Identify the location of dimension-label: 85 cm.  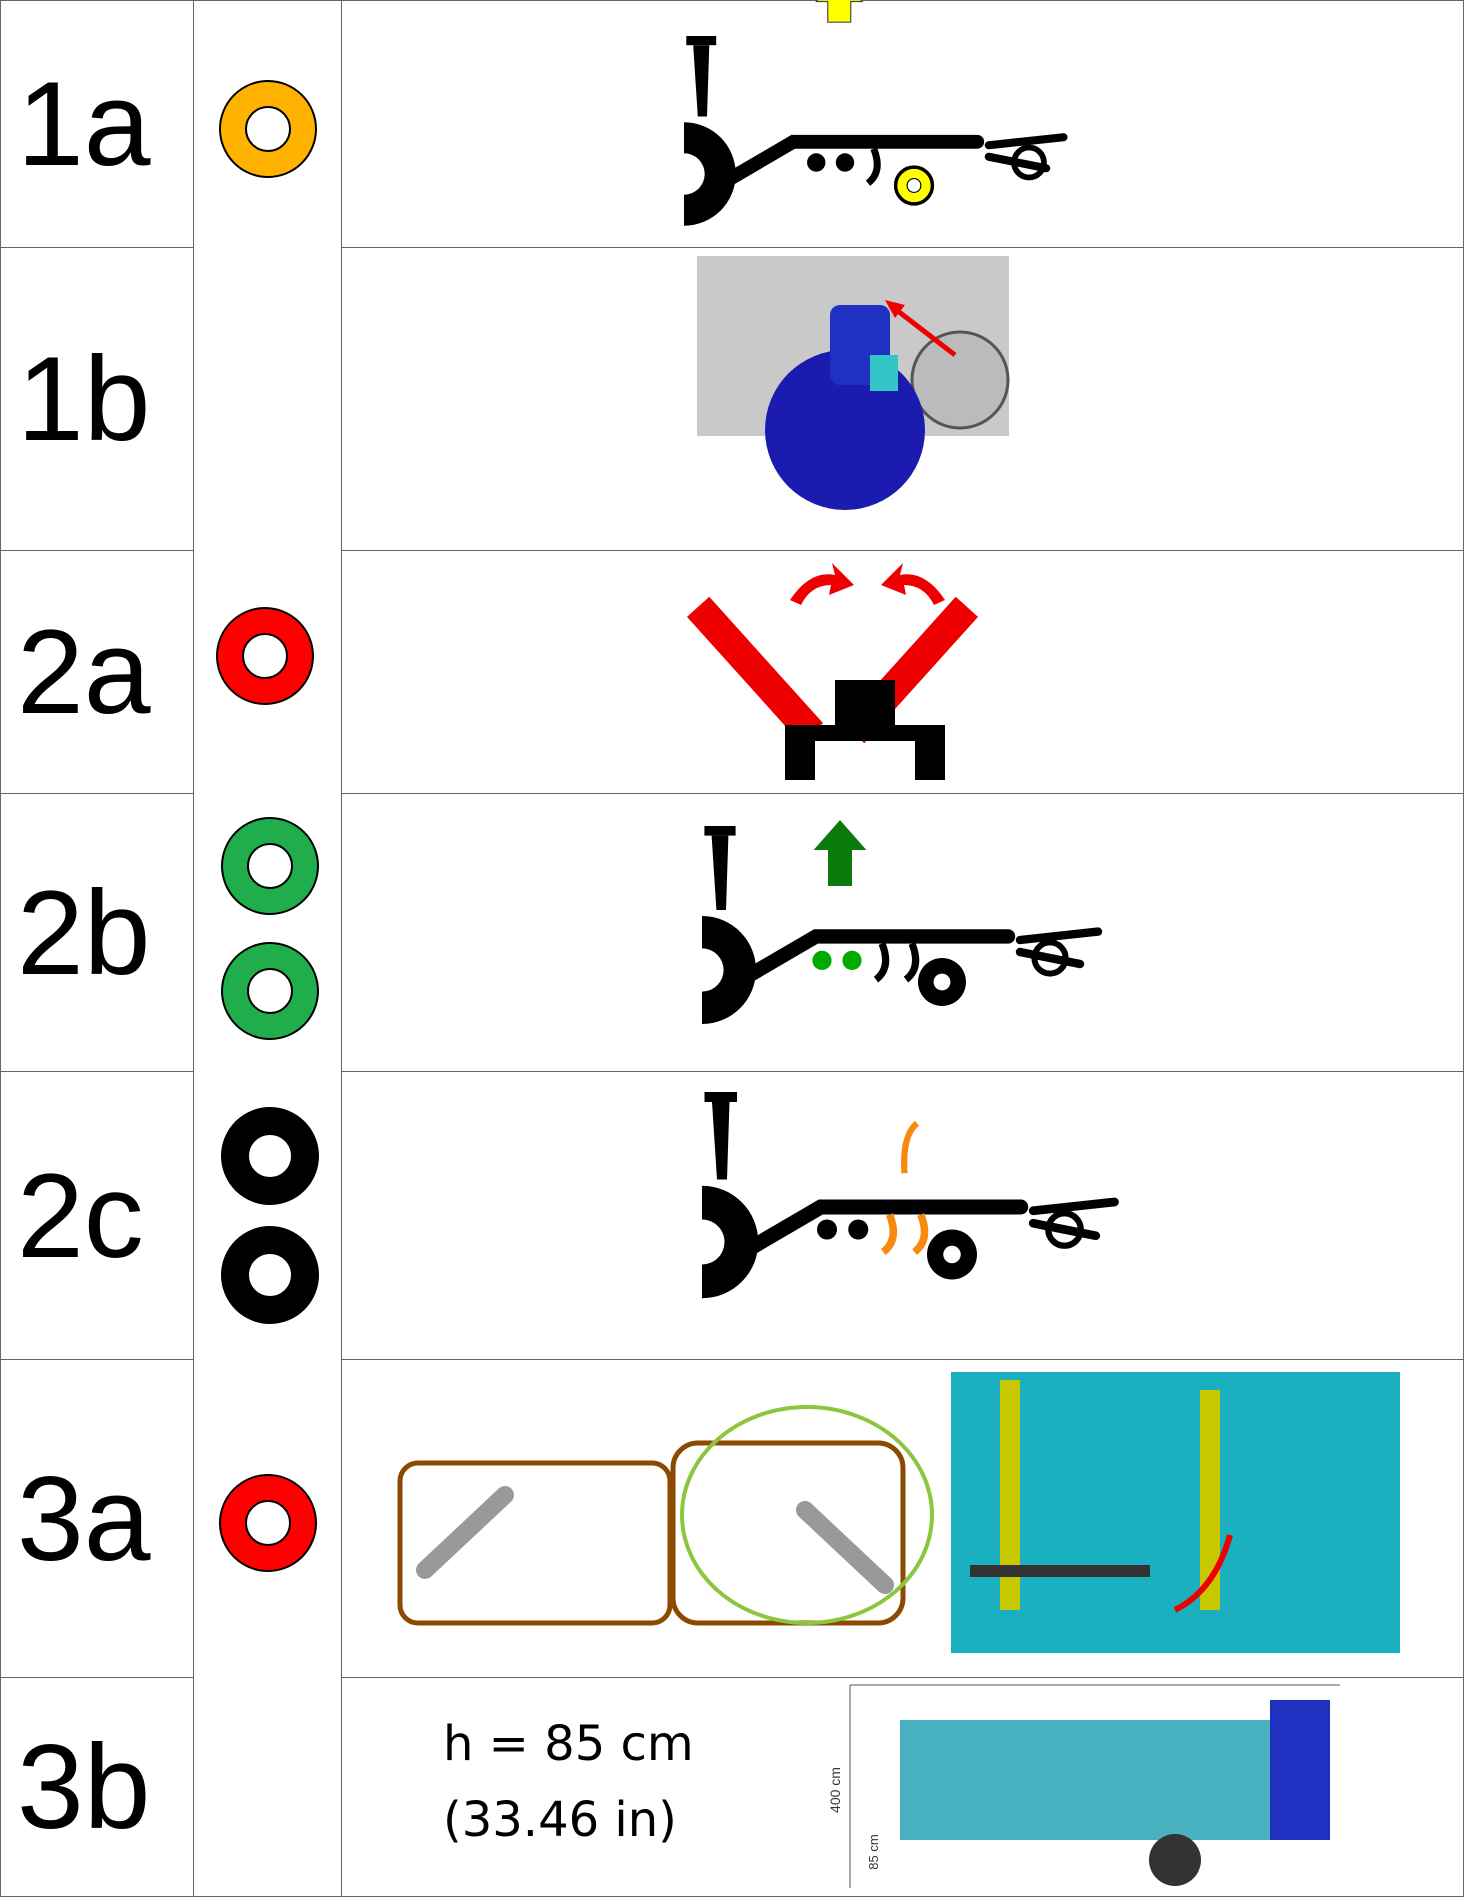
(873, 1851).